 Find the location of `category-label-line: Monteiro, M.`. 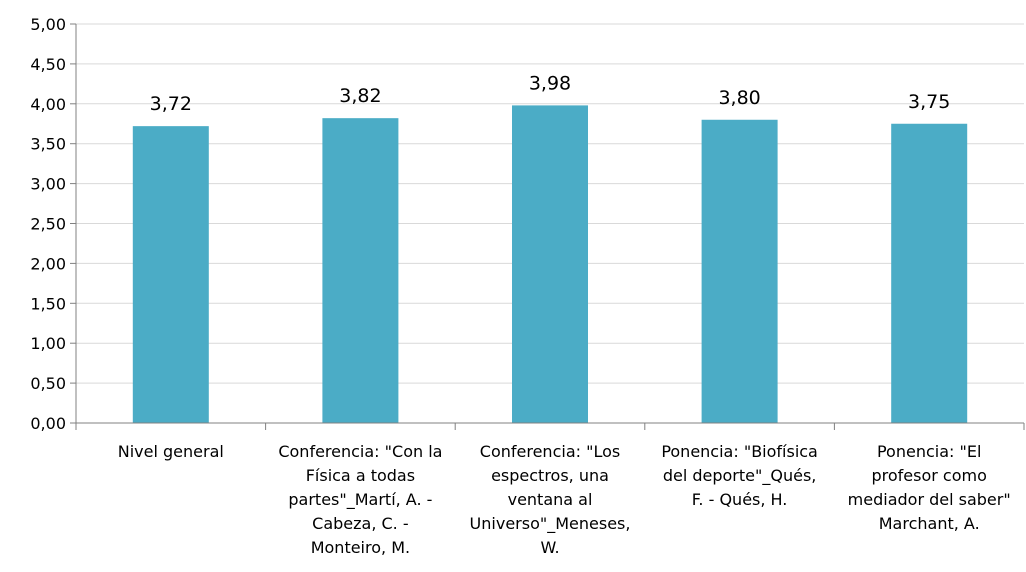

category-label-line: Monteiro, M. is located at coordinates (360, 547).